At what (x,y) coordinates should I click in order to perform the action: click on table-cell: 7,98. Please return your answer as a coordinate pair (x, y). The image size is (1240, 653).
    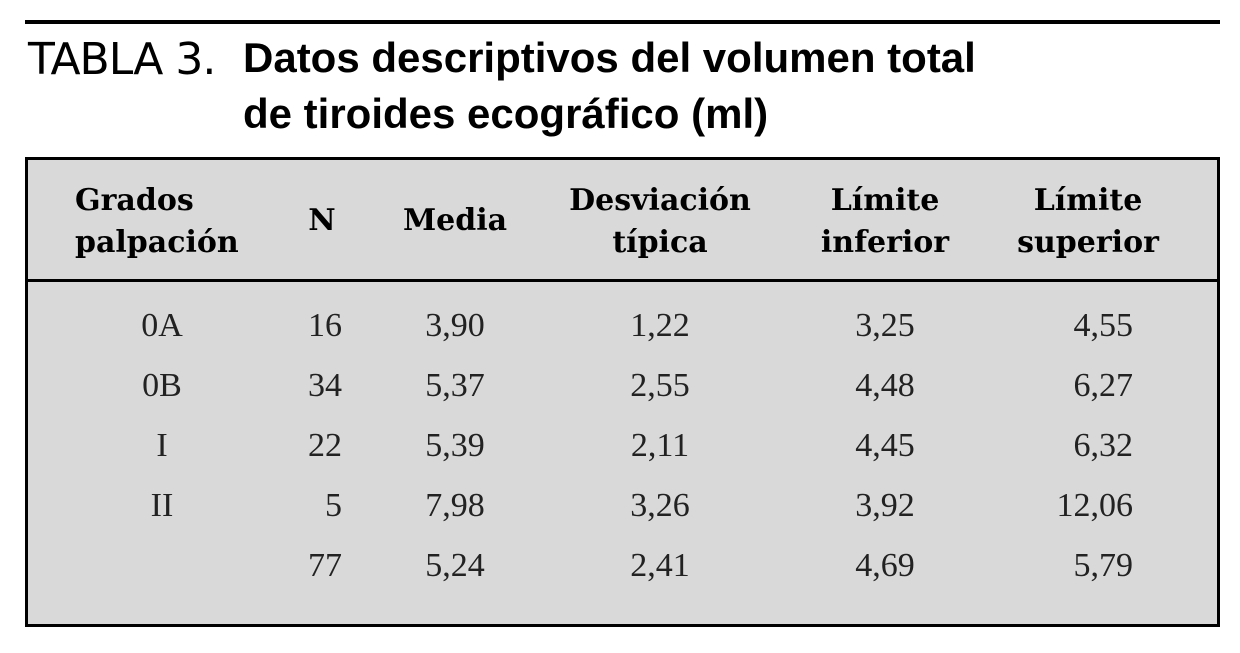
    Looking at the image, I should click on (455, 505).